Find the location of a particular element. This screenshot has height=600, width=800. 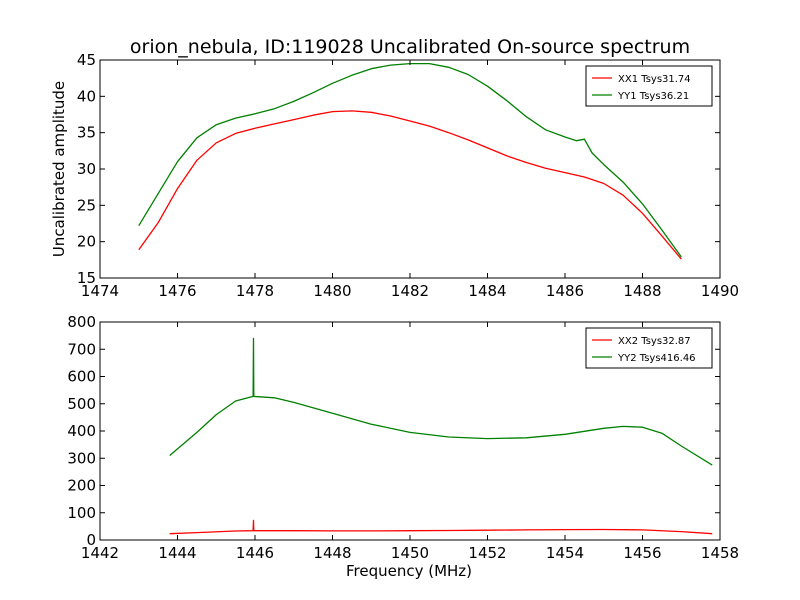

legend: XX2 Tsys32.87 YY2 Tsys416.46 is located at coordinates (649, 348).